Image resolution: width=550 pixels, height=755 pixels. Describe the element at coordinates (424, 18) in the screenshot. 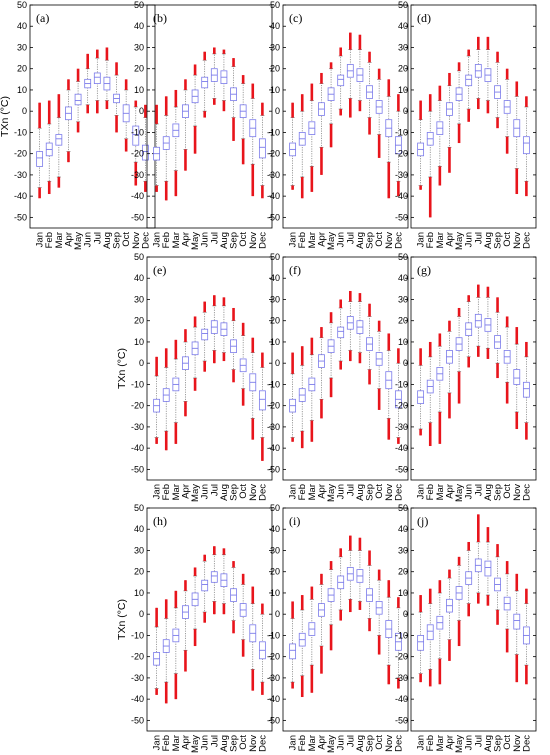

I see `panel-label: (d)` at that location.